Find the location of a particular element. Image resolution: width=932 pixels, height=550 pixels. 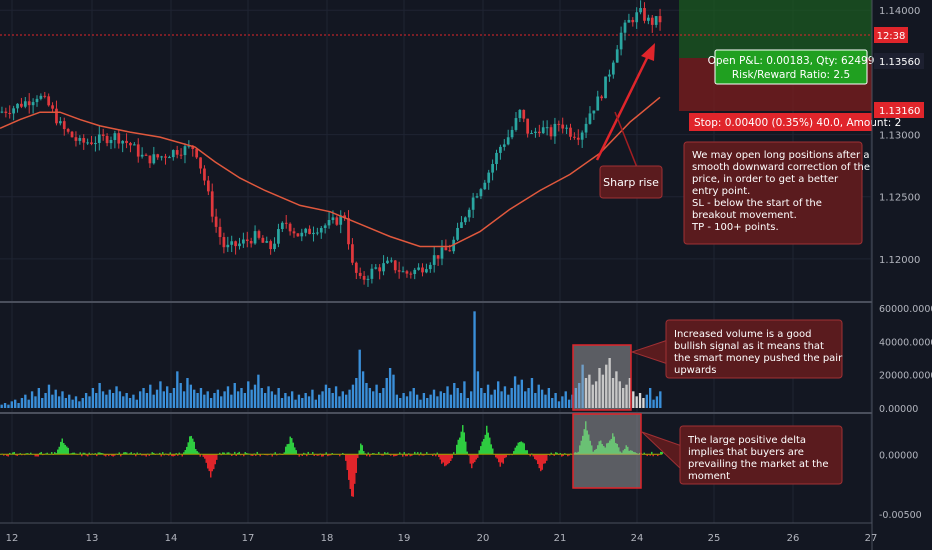

volume-tick-label: 40000.00000 is located at coordinates (905, 342).